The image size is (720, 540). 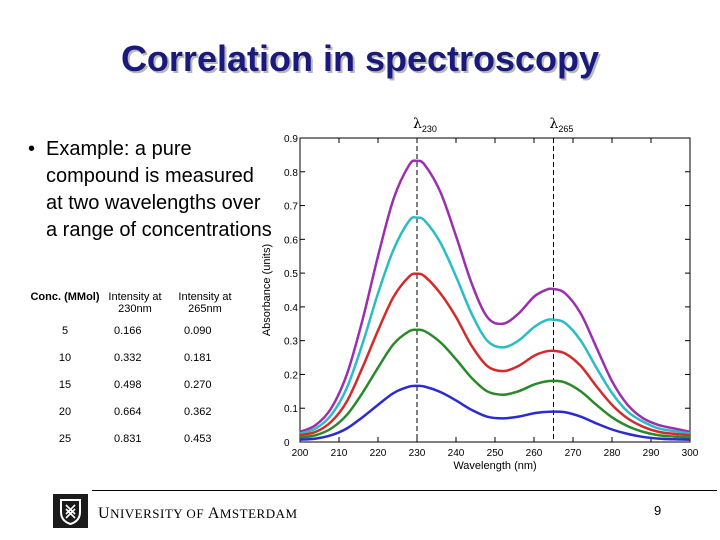 I want to click on y-tick-label: 0.4, so click(x=291, y=308).